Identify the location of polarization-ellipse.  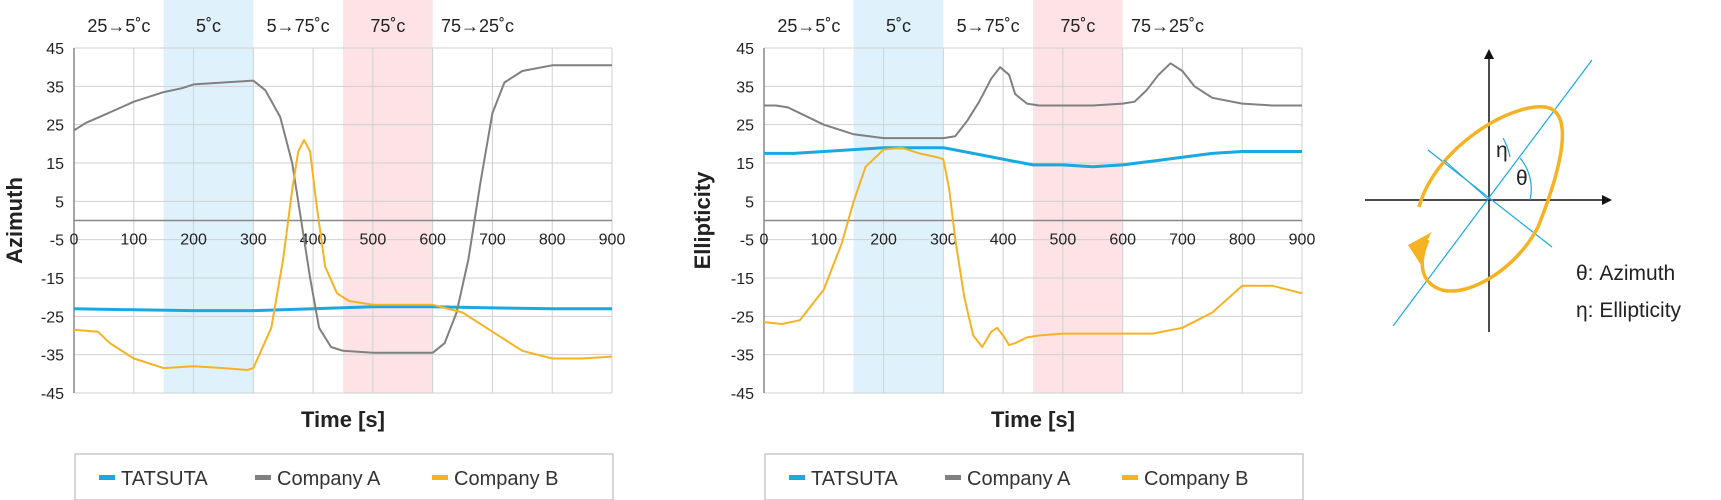
(1491, 199).